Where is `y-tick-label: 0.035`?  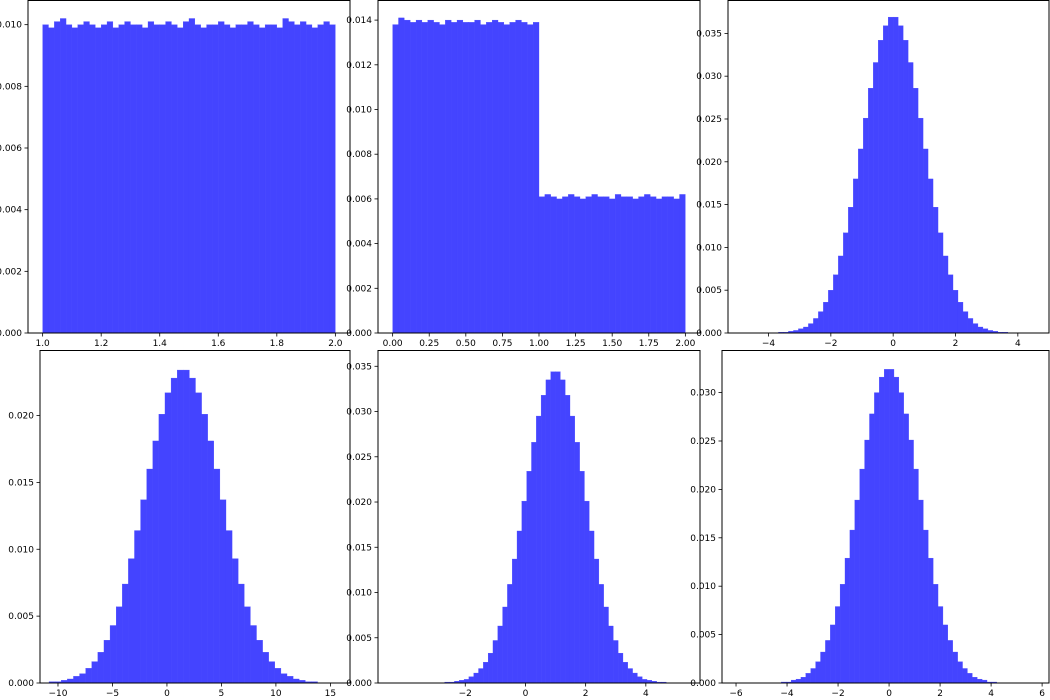
y-tick-label: 0.035 is located at coordinates (709, 34).